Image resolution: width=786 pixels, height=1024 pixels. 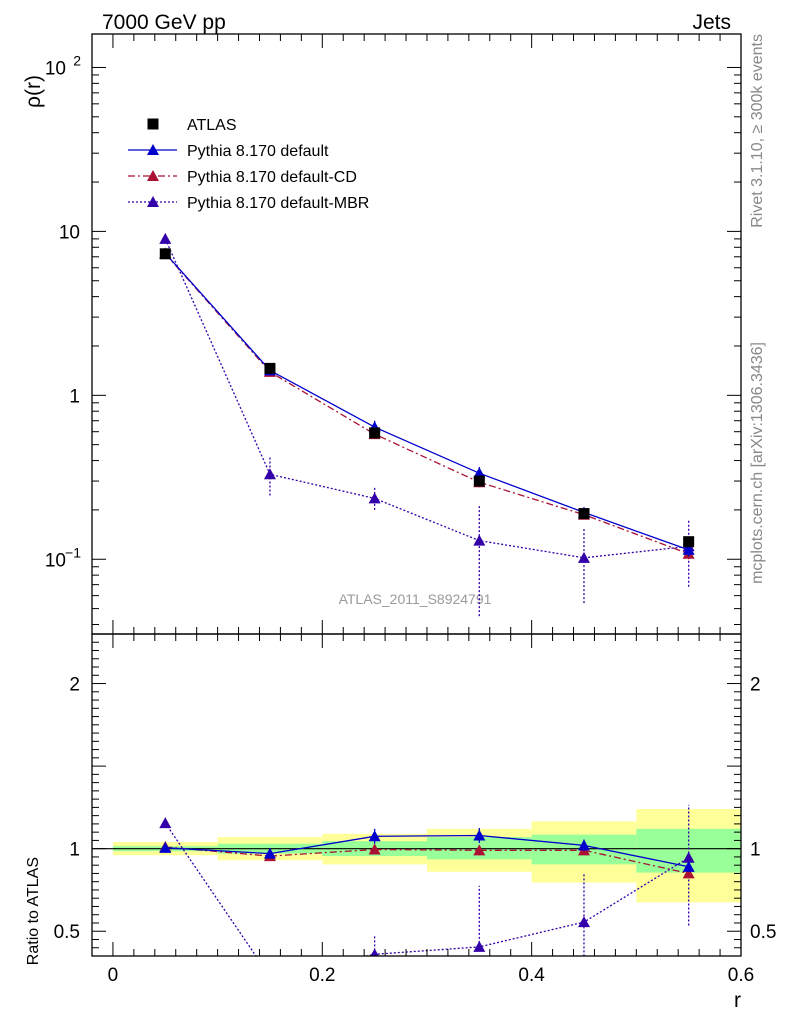 I want to click on ratio-panel-bands, so click(x=416, y=856).